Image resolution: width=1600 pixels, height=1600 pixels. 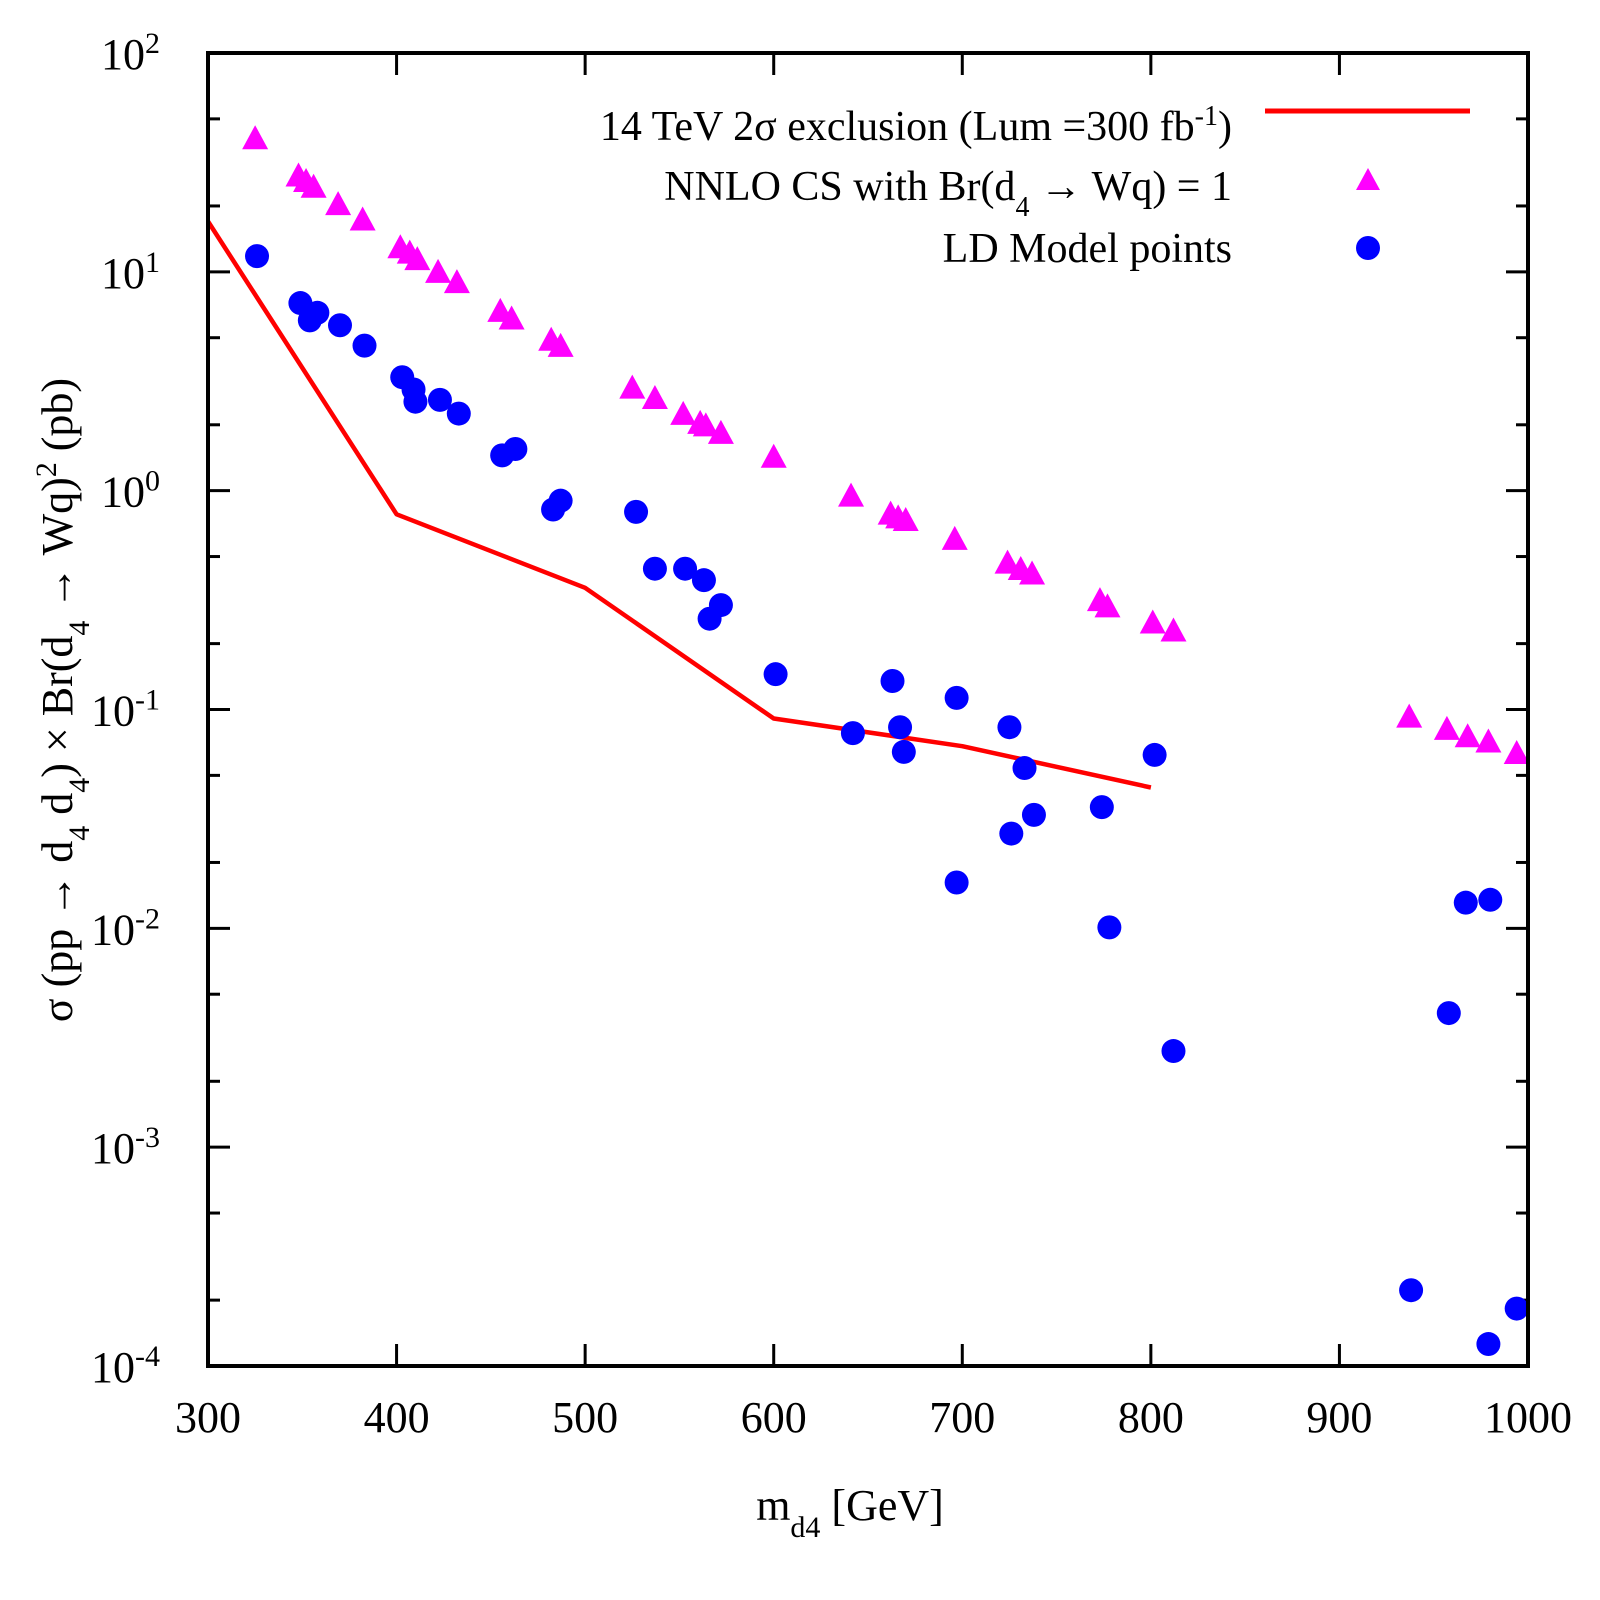 What do you see at coordinates (585, 1417) in the screenshot?
I see `x-tick-label-500: 500` at bounding box center [585, 1417].